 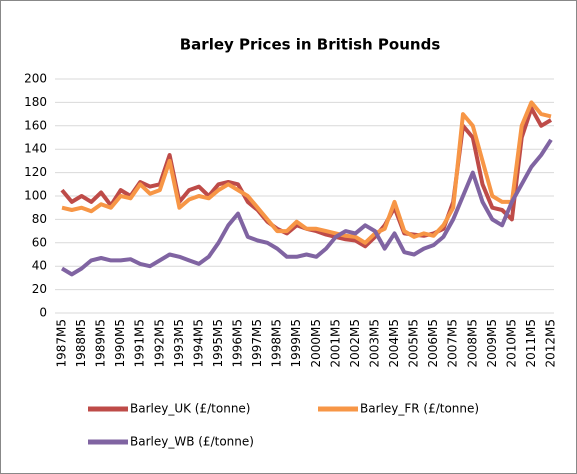 What do you see at coordinates (35, 102) in the screenshot?
I see `y-tick-label: 180` at bounding box center [35, 102].